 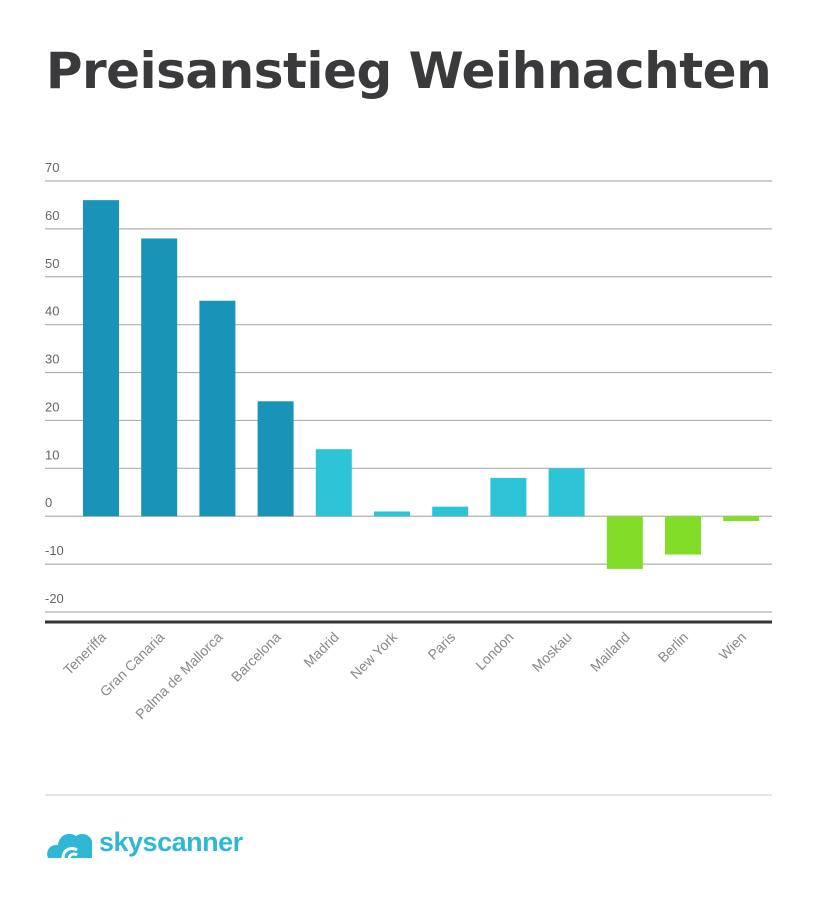 What do you see at coordinates (450, 511) in the screenshot?
I see `bar-paris` at bounding box center [450, 511].